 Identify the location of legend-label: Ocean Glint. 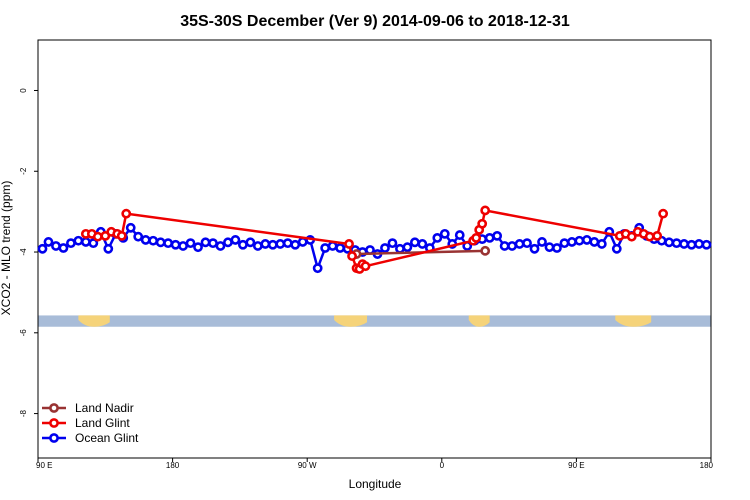
(107, 438).